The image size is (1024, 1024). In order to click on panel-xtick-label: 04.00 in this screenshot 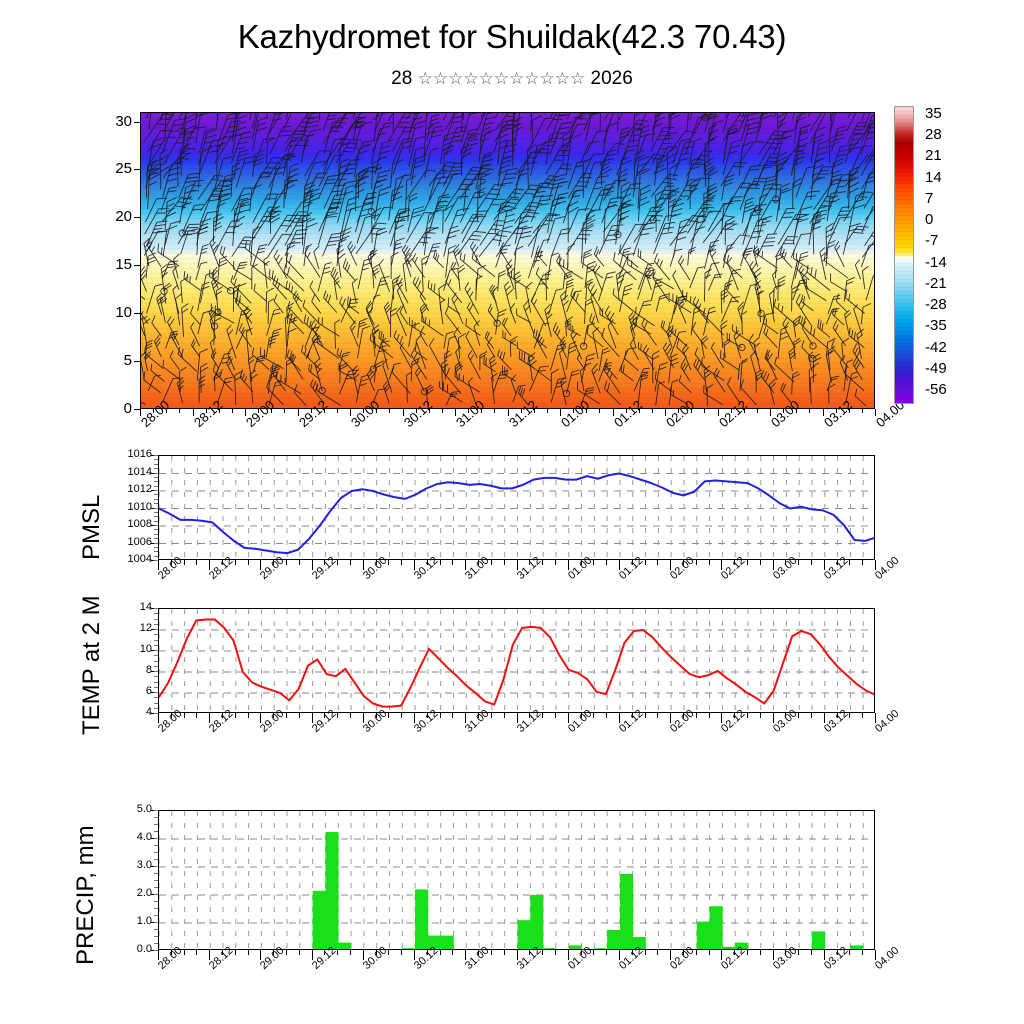, I will do `click(887, 958)`.